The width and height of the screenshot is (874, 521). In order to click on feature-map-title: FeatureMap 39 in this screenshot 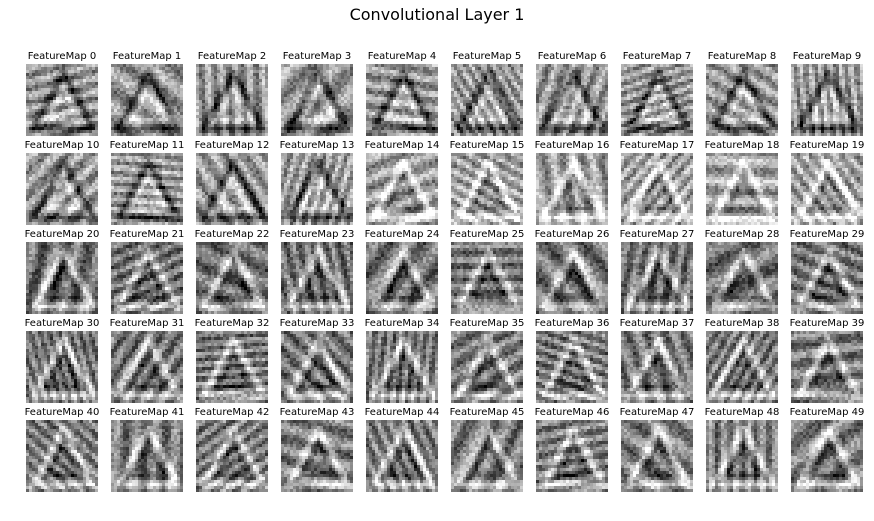, I will do `click(825, 324)`.